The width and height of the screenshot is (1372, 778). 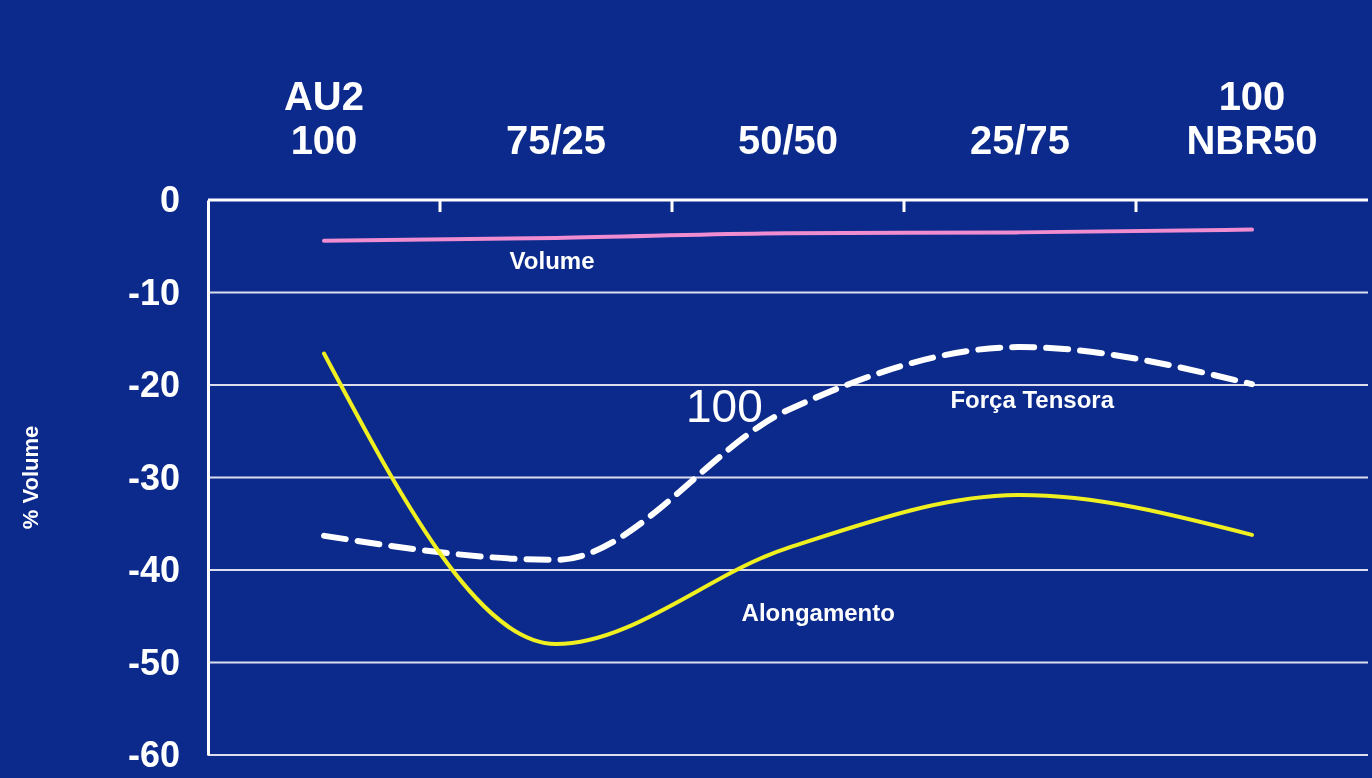 What do you see at coordinates (1020, 140) in the screenshot?
I see `x-tick-label: 25/75` at bounding box center [1020, 140].